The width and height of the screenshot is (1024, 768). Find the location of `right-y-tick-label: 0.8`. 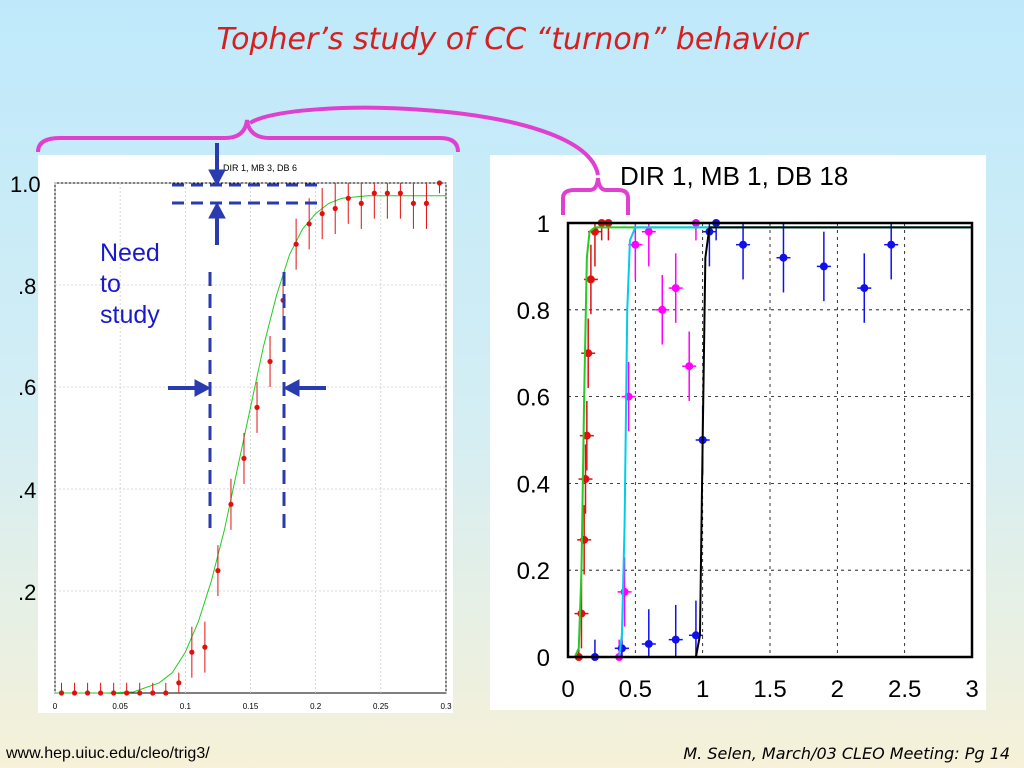

right-y-tick-label: 0.8 is located at coordinates (533, 311).